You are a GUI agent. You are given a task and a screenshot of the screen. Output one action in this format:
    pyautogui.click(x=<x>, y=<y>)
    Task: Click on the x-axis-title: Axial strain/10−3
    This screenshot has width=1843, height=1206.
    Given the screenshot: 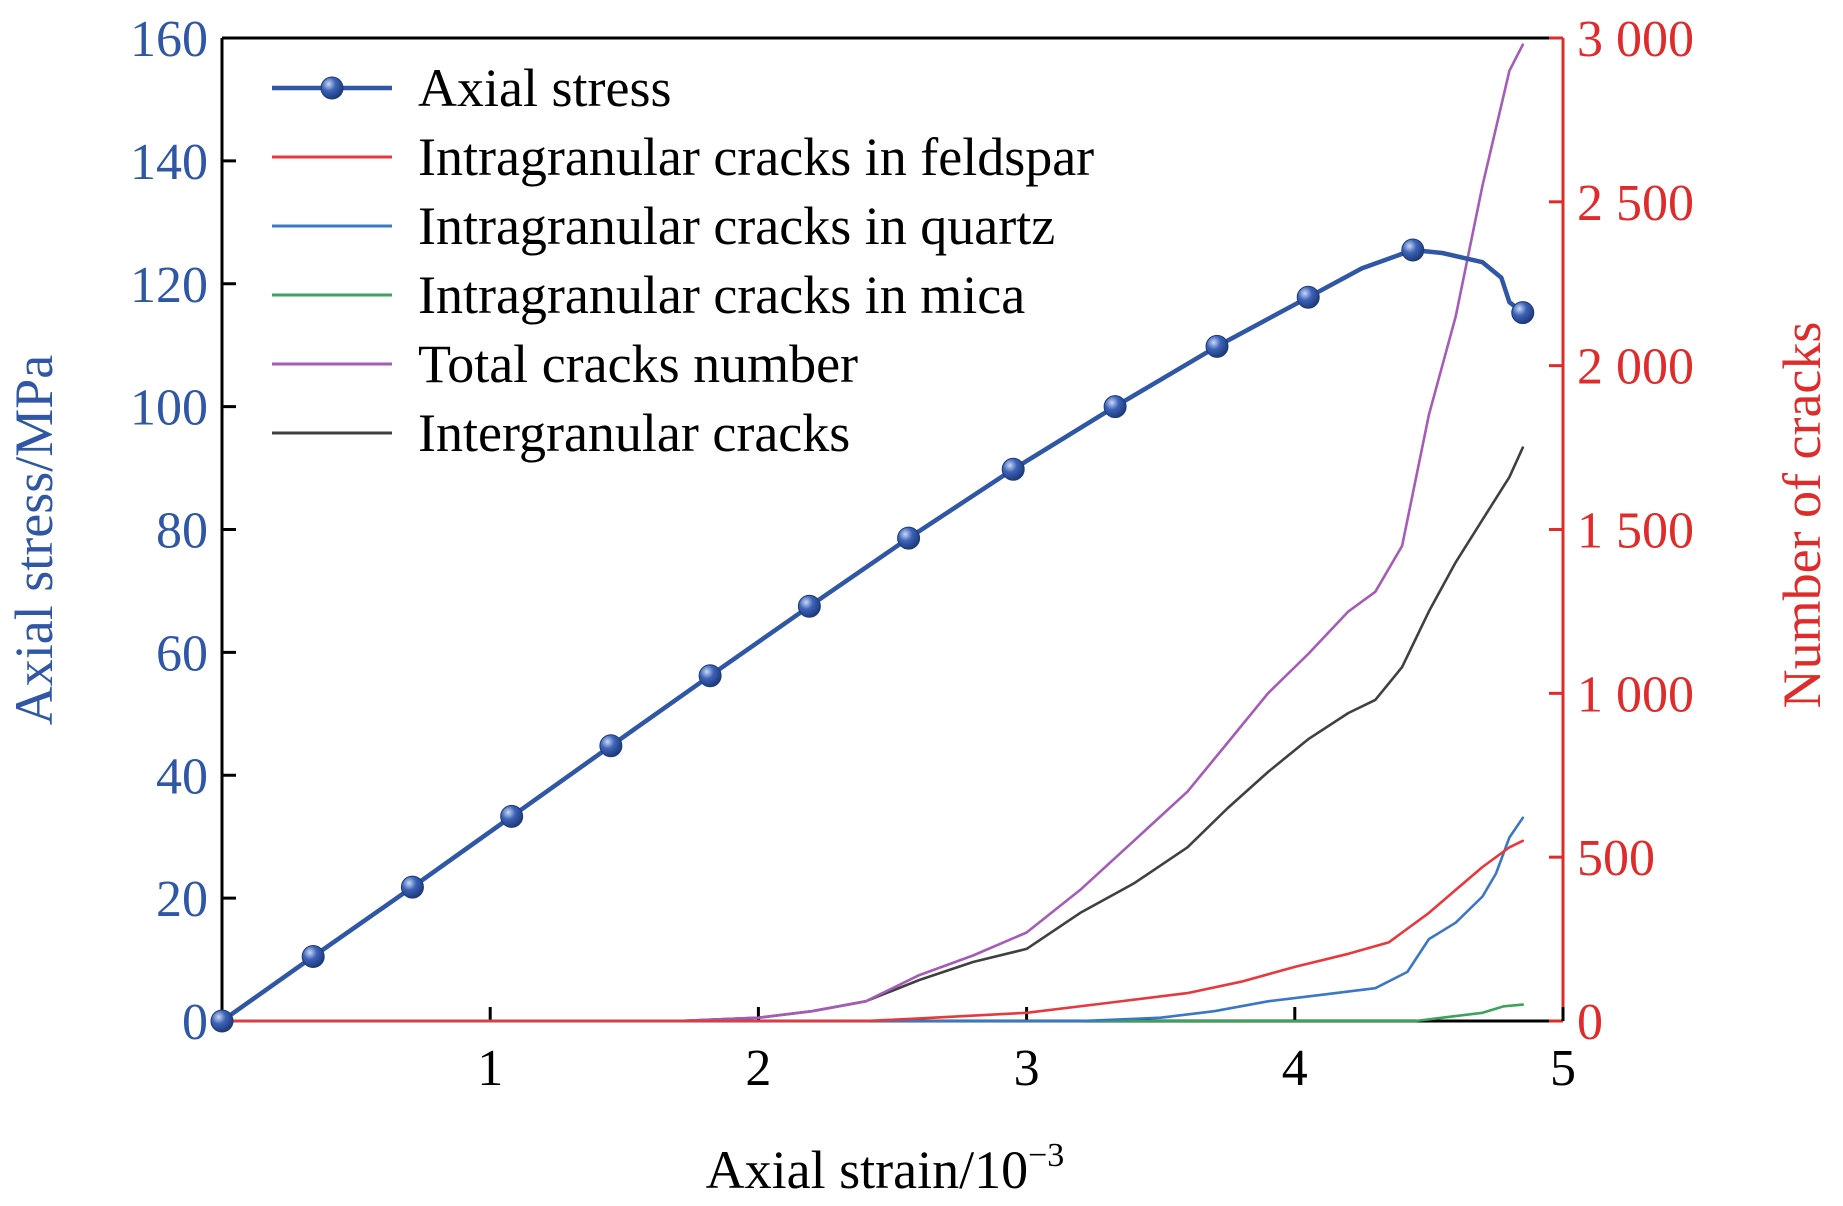 What is the action you would take?
    pyautogui.click(x=885, y=1168)
    